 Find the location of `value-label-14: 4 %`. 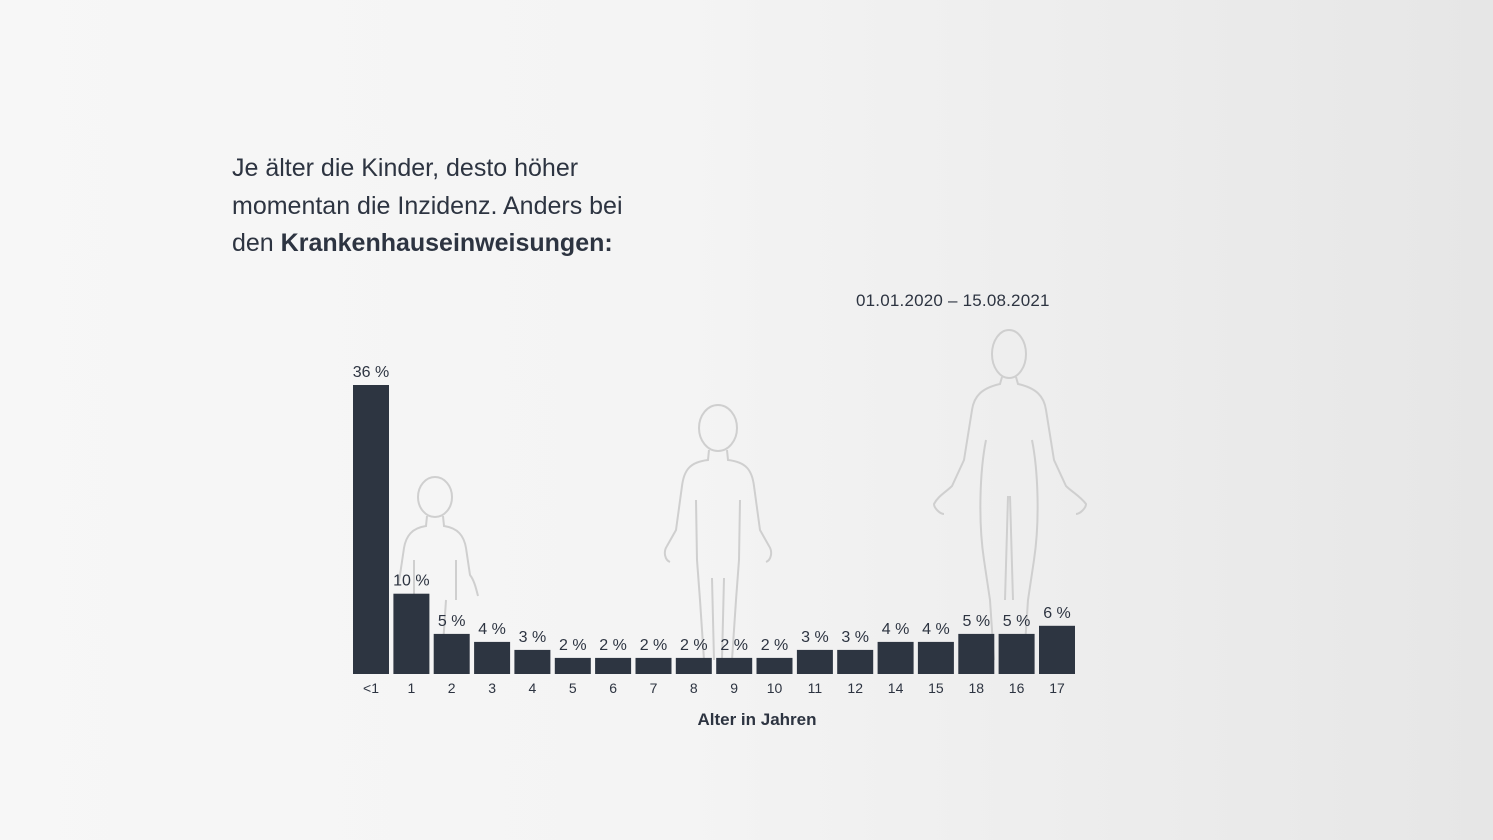

value-label-14: 4 % is located at coordinates (896, 629).